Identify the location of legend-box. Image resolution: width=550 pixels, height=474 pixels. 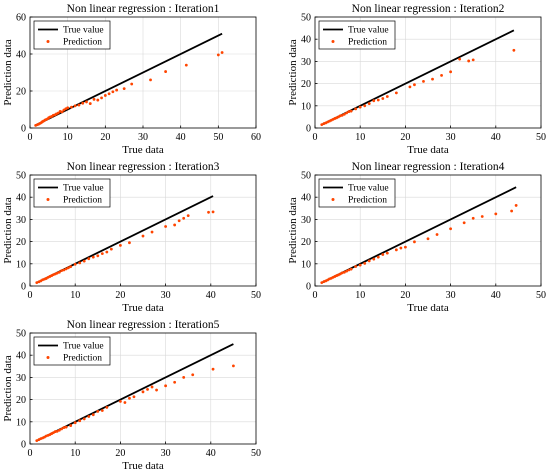
(357, 193).